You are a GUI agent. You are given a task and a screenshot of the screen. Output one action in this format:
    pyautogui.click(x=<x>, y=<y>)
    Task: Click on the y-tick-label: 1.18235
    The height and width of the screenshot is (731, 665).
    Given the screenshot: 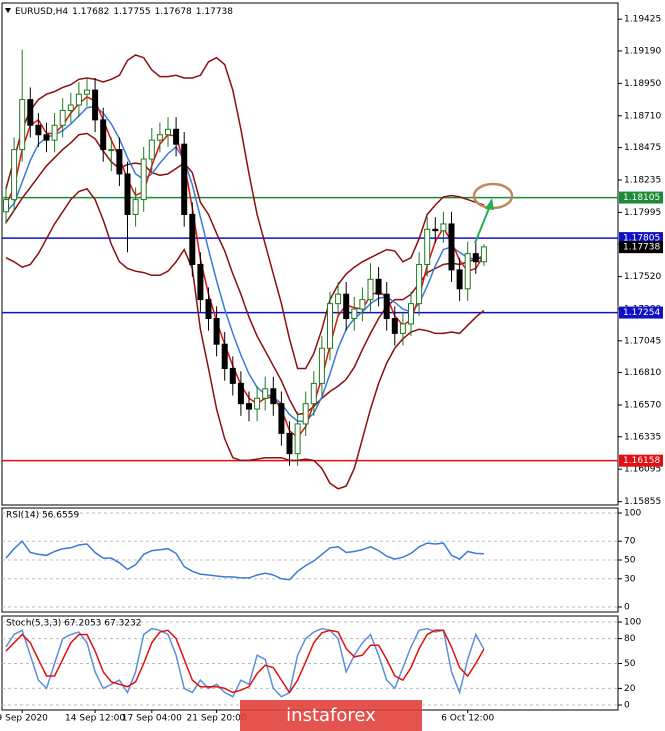 What is the action you would take?
    pyautogui.click(x=642, y=181)
    